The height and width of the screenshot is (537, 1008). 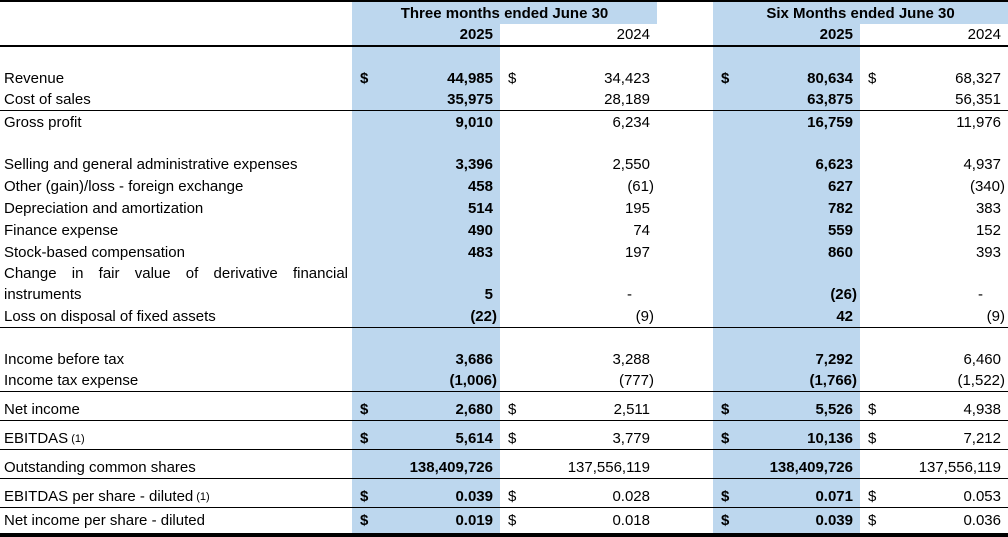 I want to click on value-cell: (340), so click(x=934, y=186).